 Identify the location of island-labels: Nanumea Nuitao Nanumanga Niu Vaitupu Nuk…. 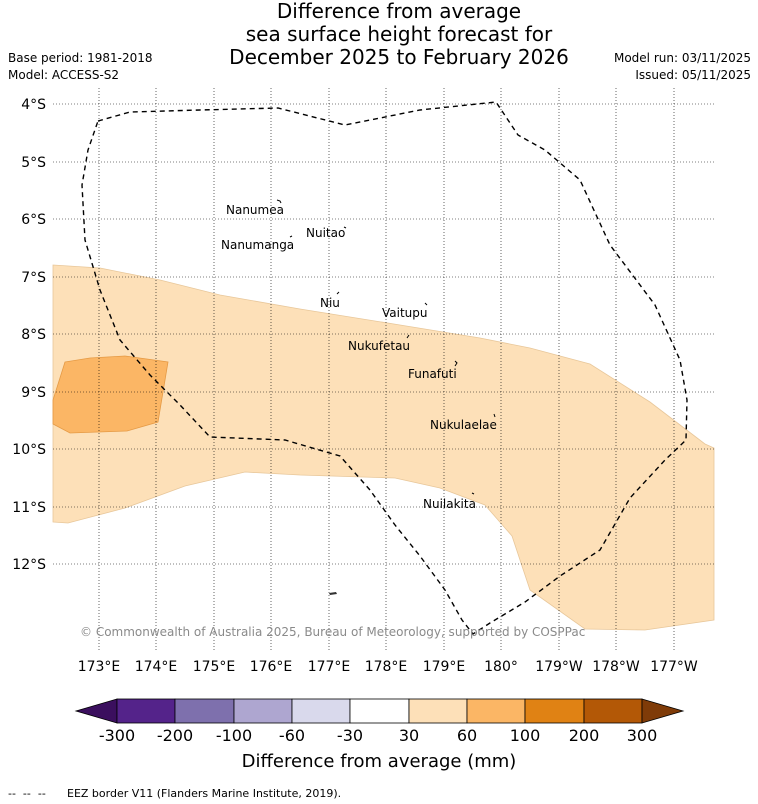
(359, 357).